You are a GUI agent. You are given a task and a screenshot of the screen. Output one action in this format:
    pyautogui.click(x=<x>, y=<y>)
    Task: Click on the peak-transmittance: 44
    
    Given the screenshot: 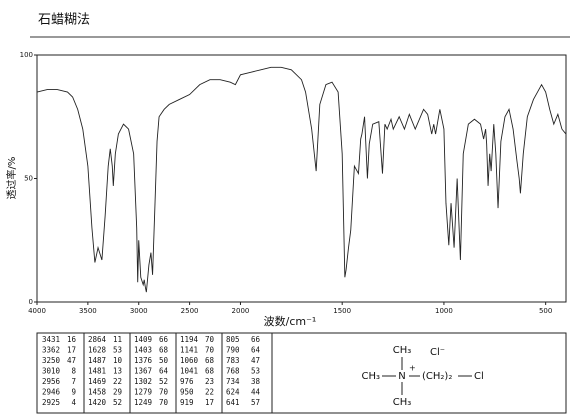 What is the action you would take?
    pyautogui.click(x=256, y=392)
    